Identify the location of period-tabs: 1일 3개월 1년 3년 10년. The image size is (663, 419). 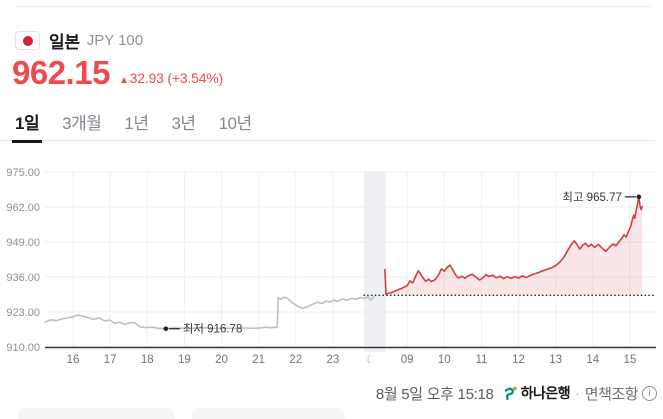
(327, 127).